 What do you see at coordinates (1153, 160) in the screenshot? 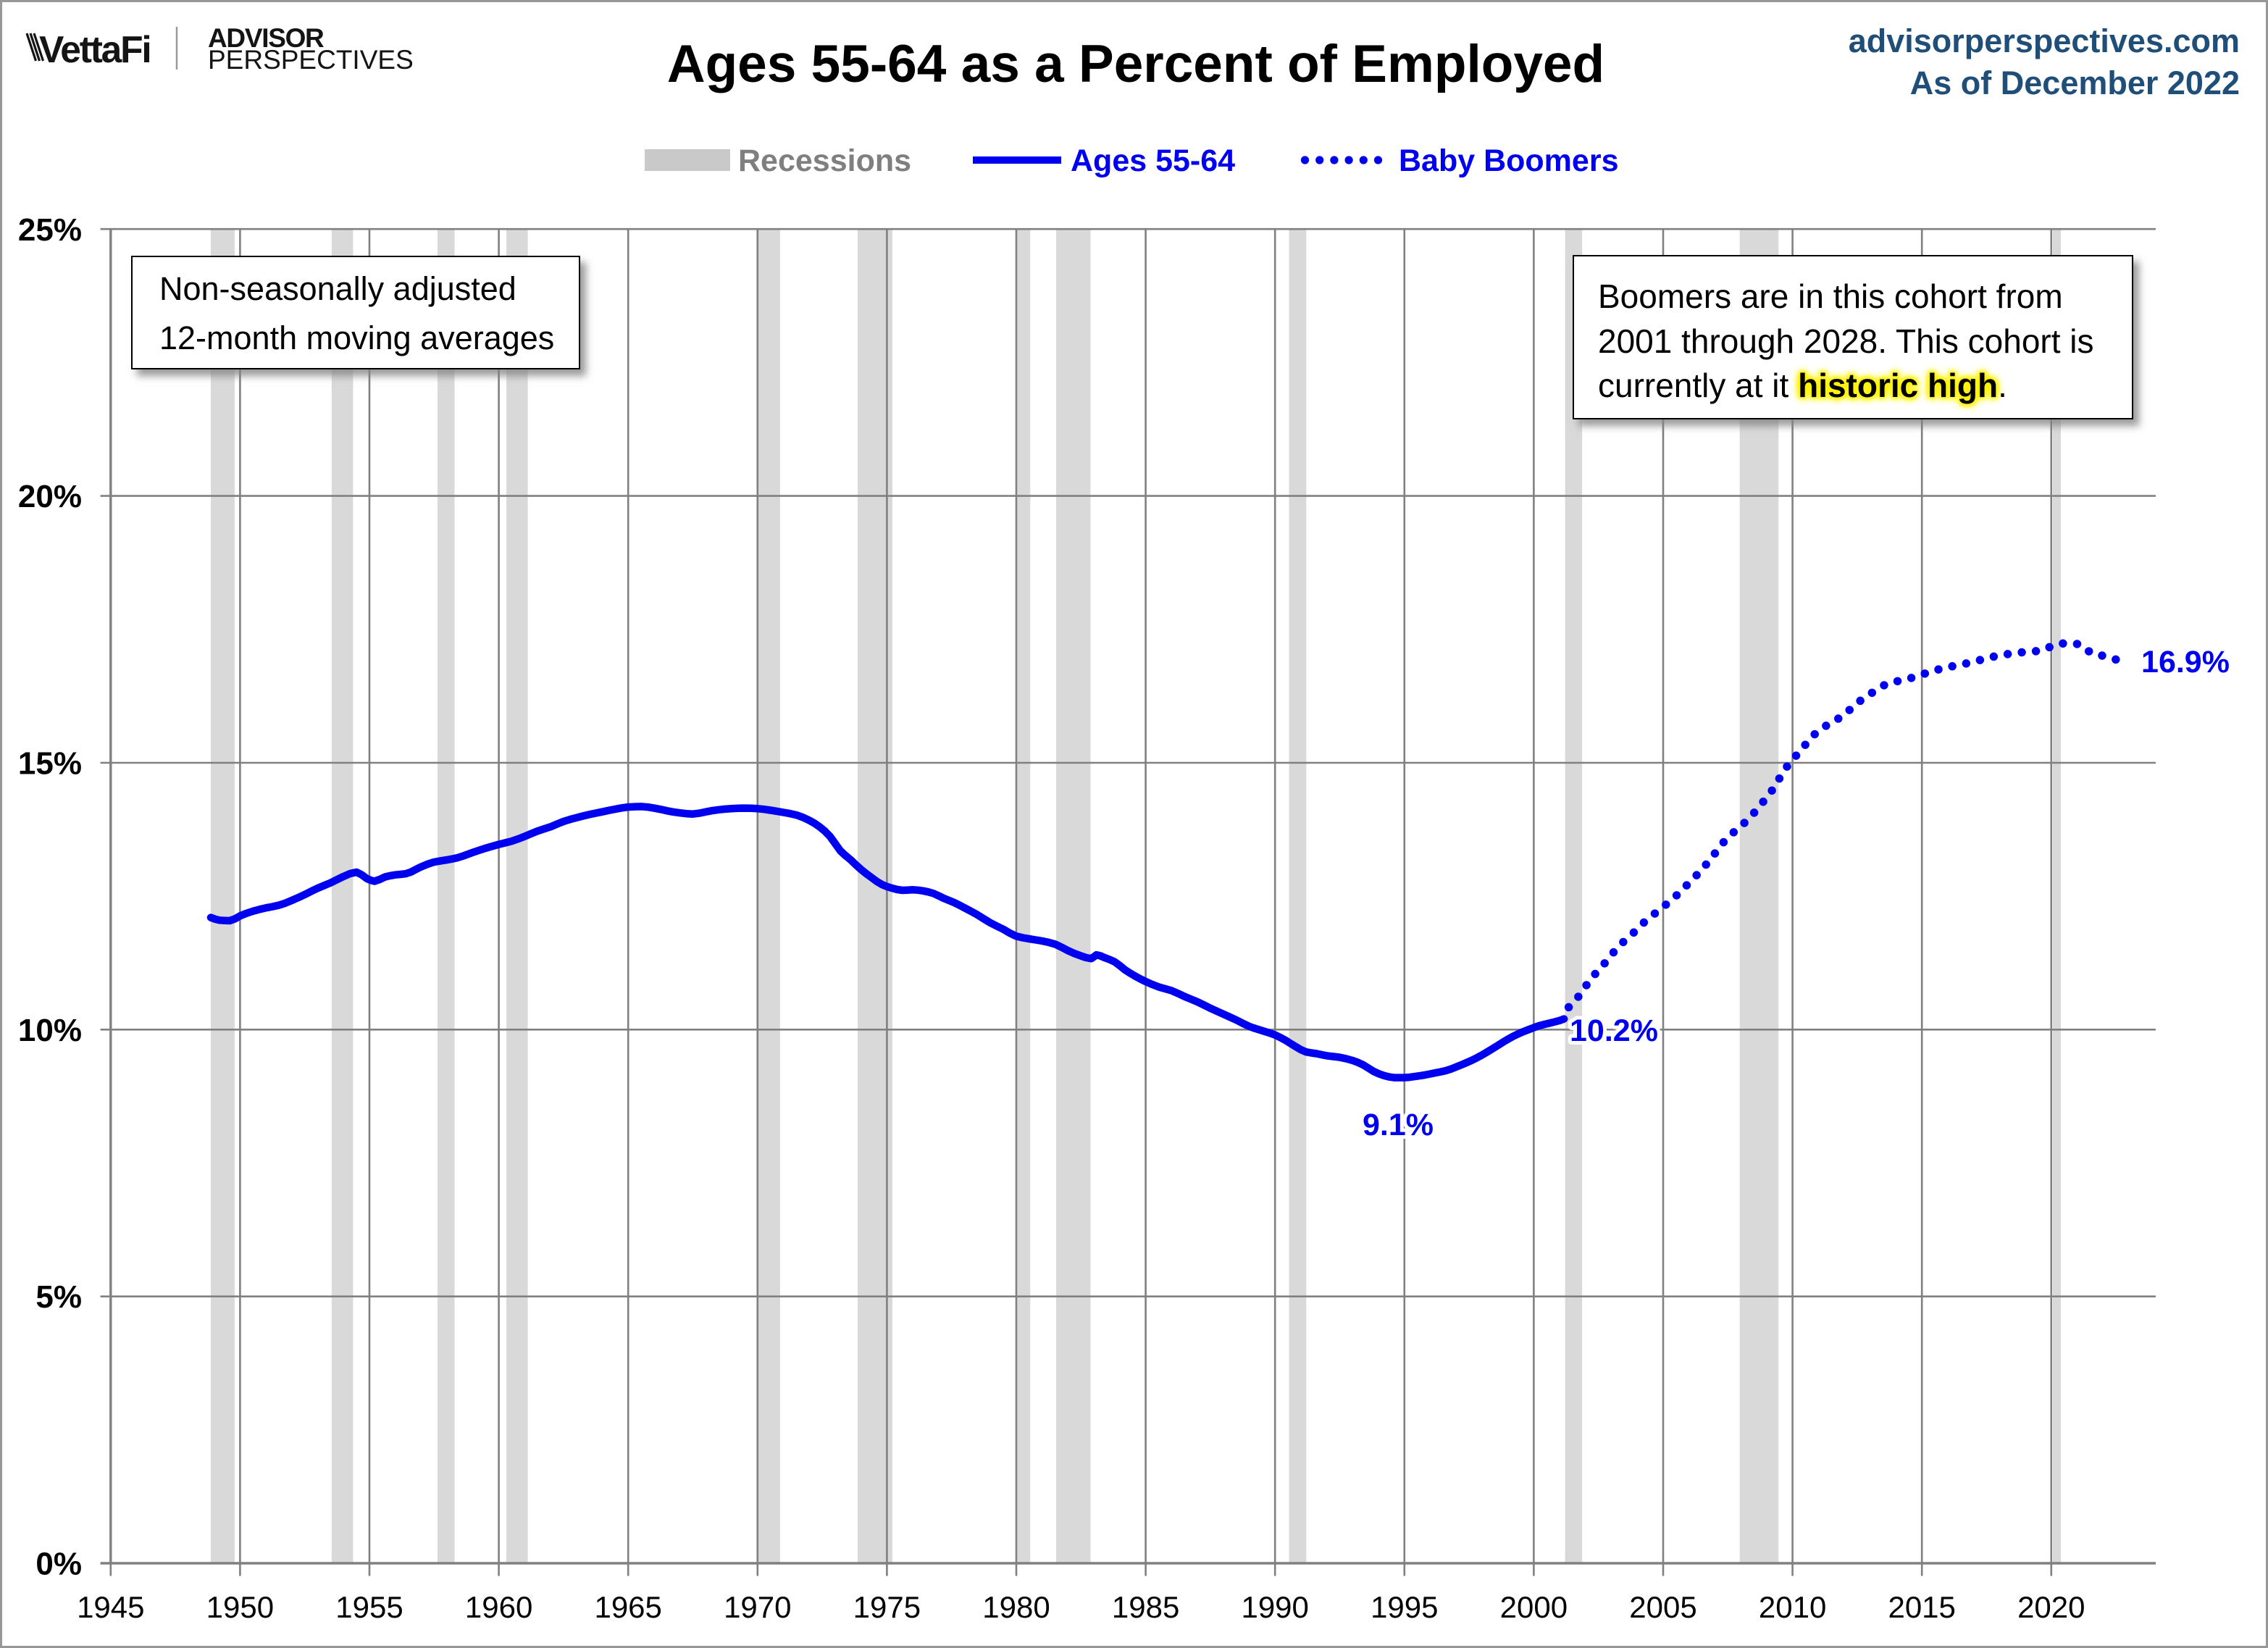
I see `svg-text: Ages 55-64` at bounding box center [1153, 160].